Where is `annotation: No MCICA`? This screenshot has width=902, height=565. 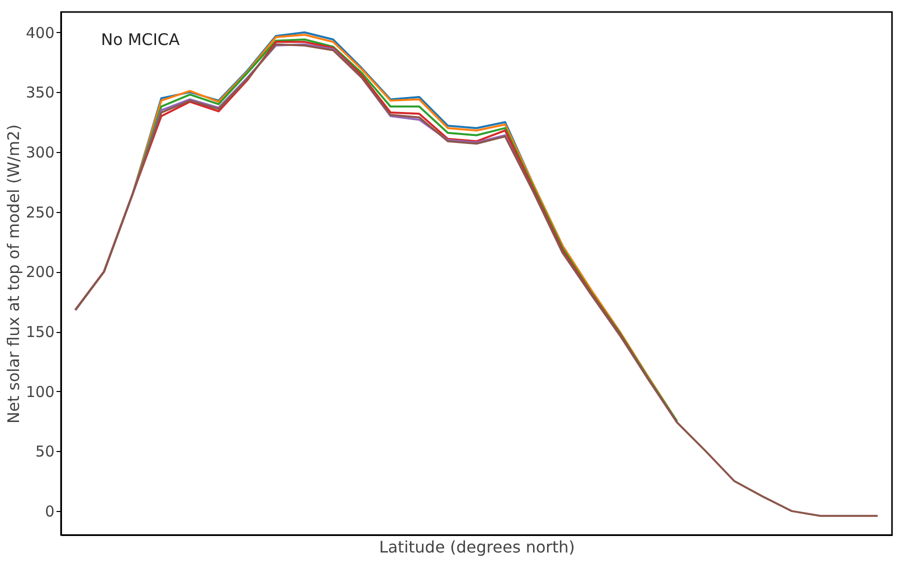 annotation: No MCICA is located at coordinates (140, 39).